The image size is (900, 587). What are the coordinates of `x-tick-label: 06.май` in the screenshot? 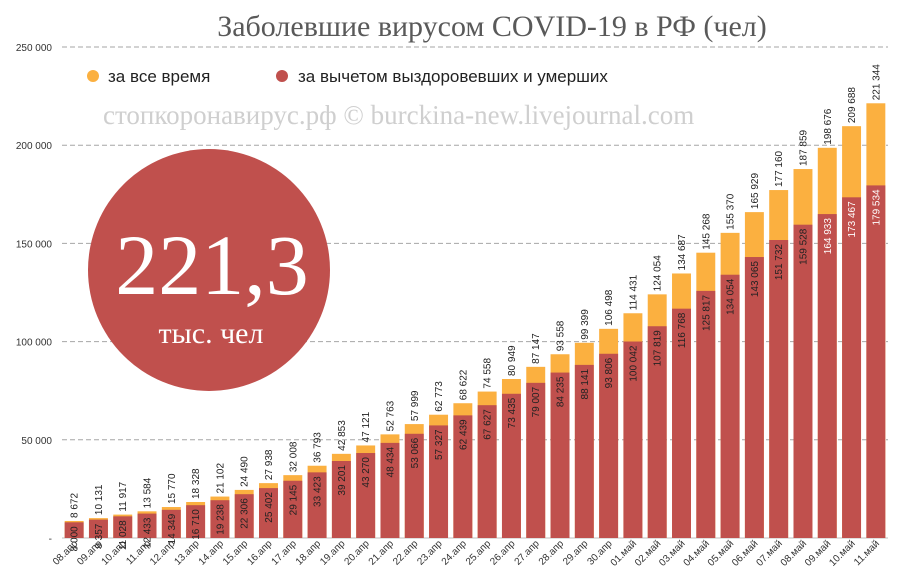 It's located at (745, 553).